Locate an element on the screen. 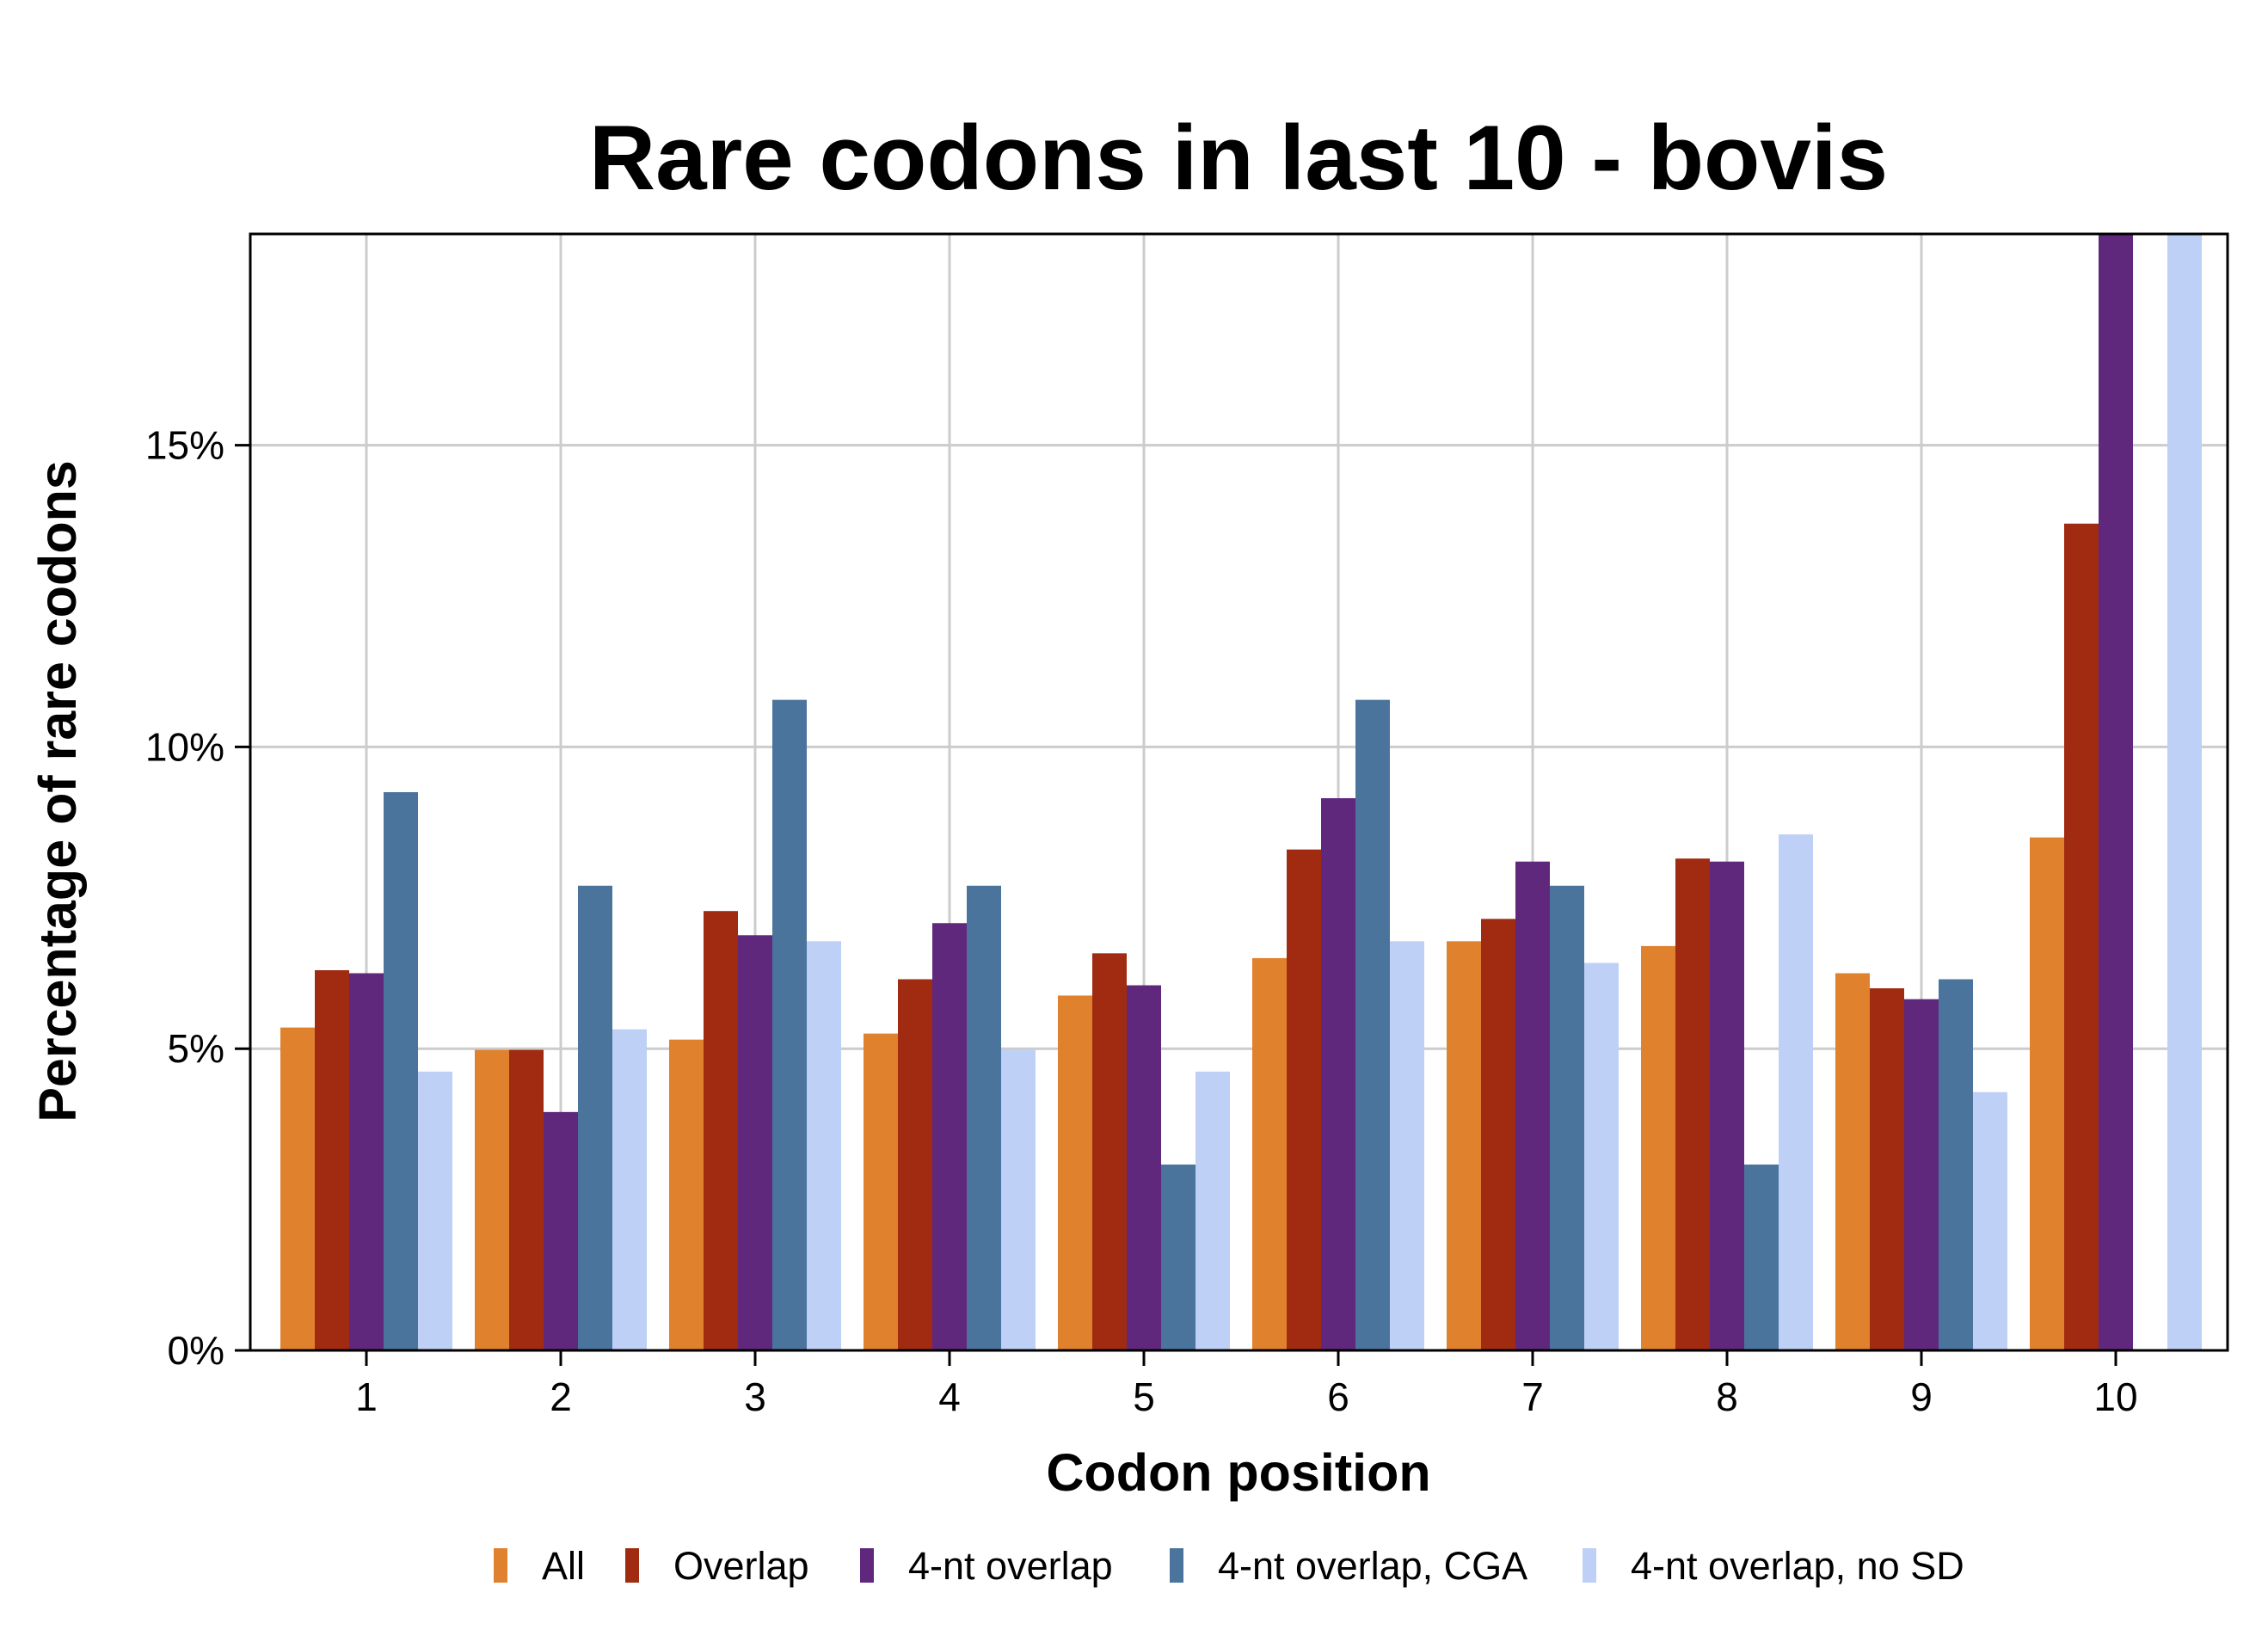 This screenshot has width=2268, height=1648. x-tick-label: 1 is located at coordinates (367, 1396).